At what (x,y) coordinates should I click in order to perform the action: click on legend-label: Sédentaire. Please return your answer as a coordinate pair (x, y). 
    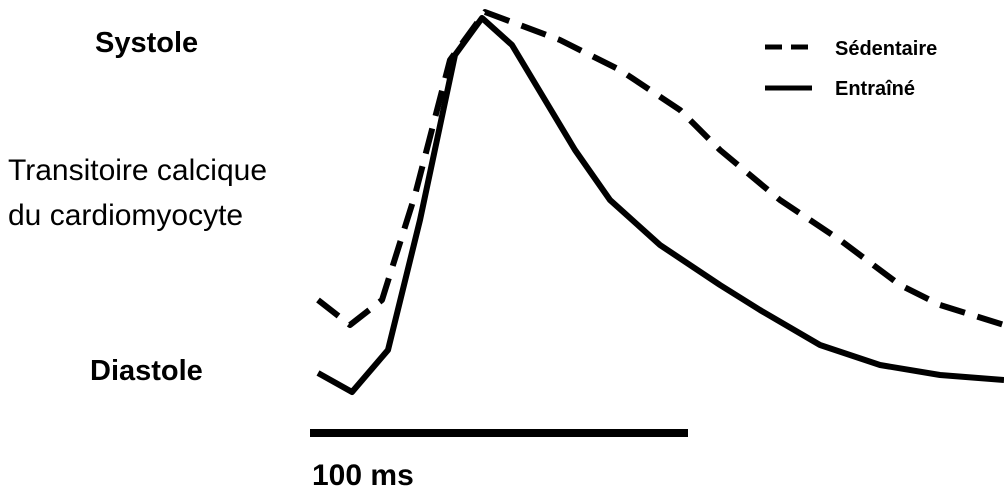
    Looking at the image, I should click on (886, 49).